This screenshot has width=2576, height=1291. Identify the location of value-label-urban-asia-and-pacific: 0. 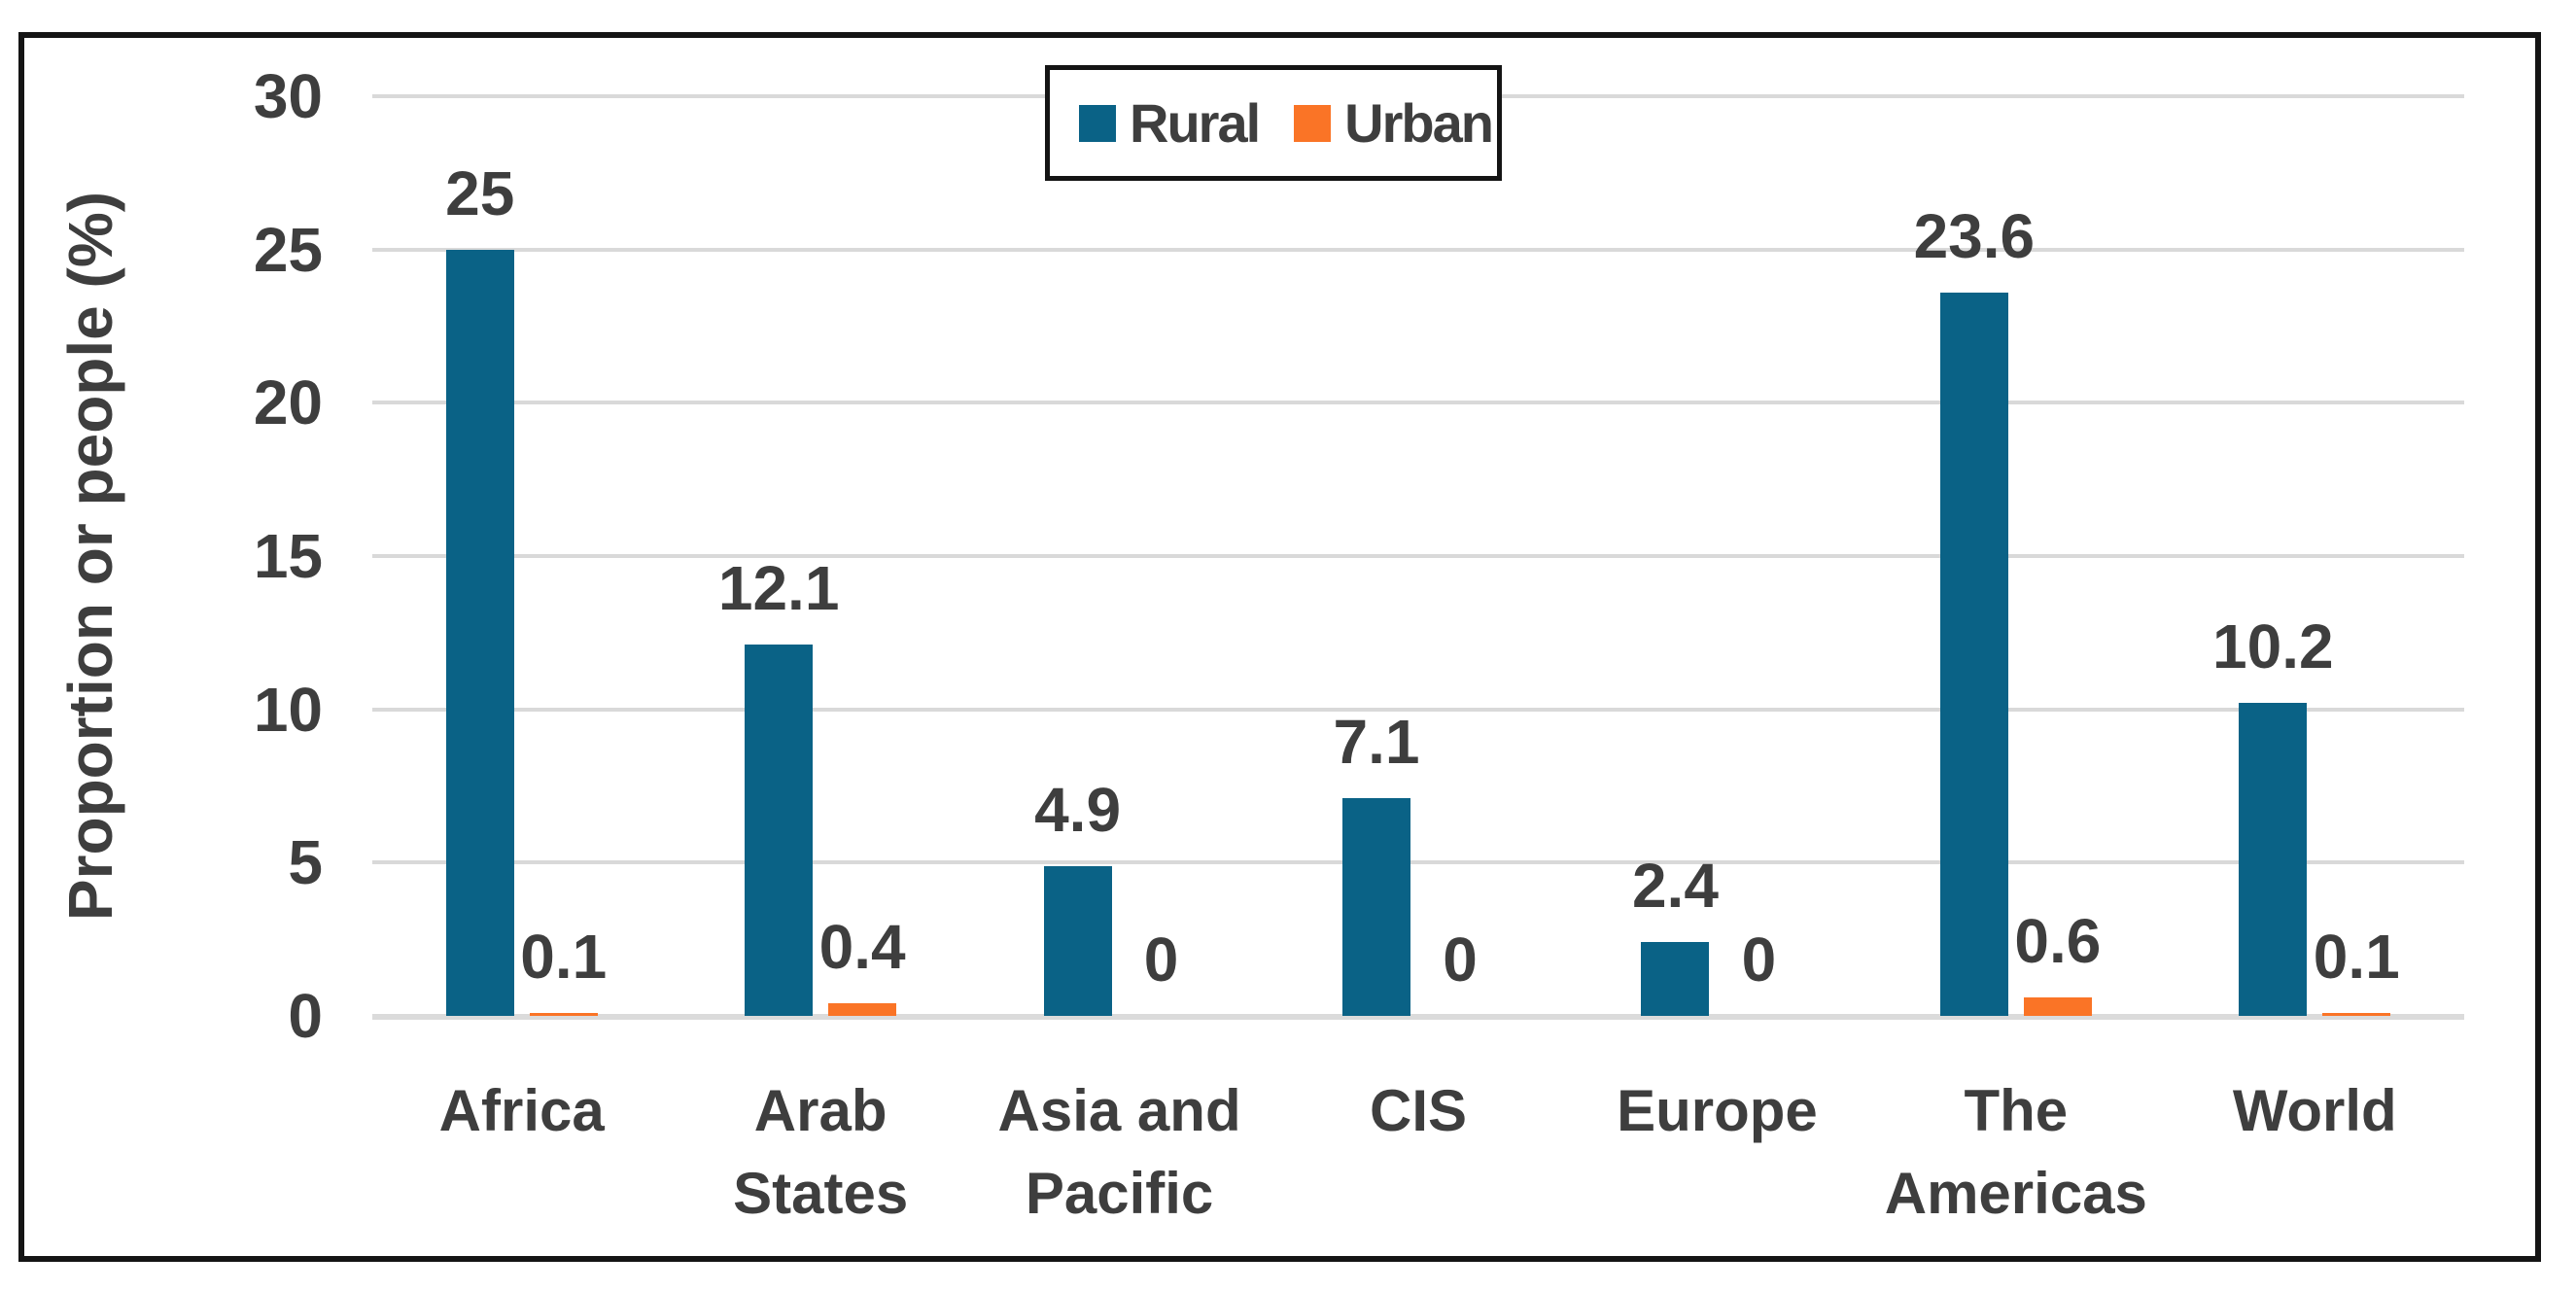
(1161, 959).